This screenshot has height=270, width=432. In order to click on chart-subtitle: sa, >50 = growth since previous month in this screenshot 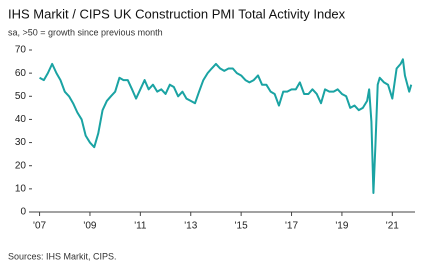, I will do `click(85, 32)`.